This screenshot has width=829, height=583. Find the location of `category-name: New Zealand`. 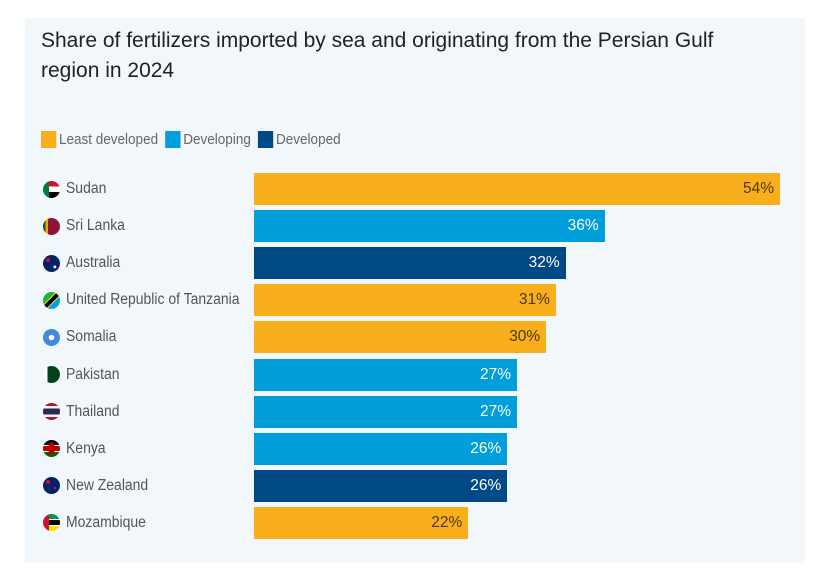

category-name: New Zealand is located at coordinates (107, 485).